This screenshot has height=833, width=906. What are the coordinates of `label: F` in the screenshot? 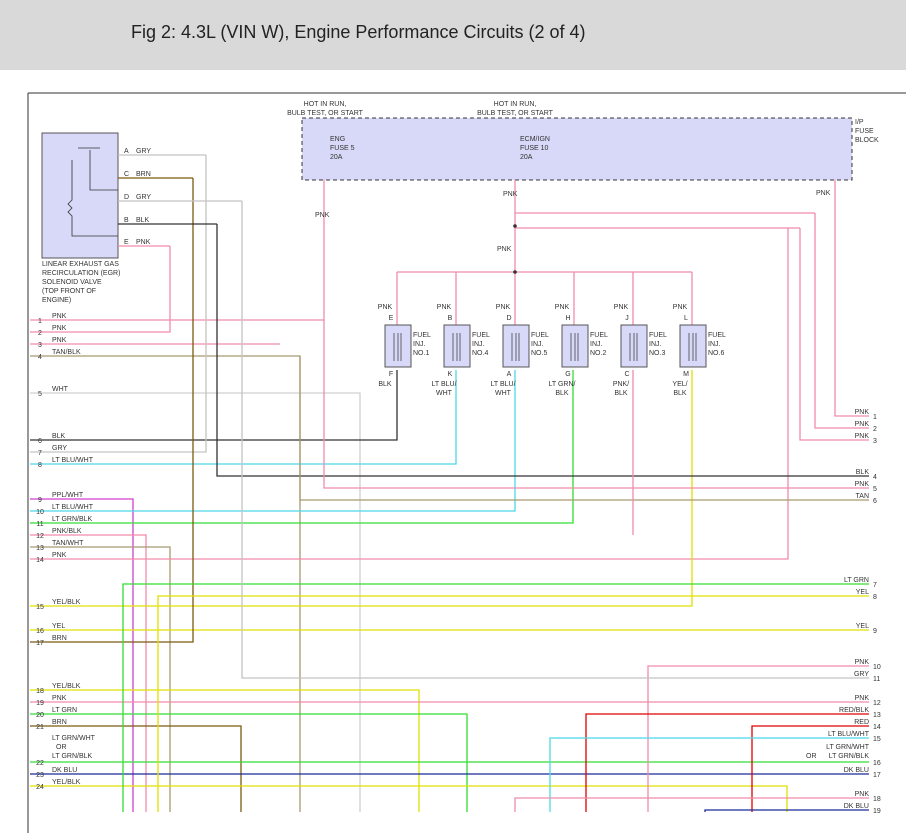 It's located at (391, 374).